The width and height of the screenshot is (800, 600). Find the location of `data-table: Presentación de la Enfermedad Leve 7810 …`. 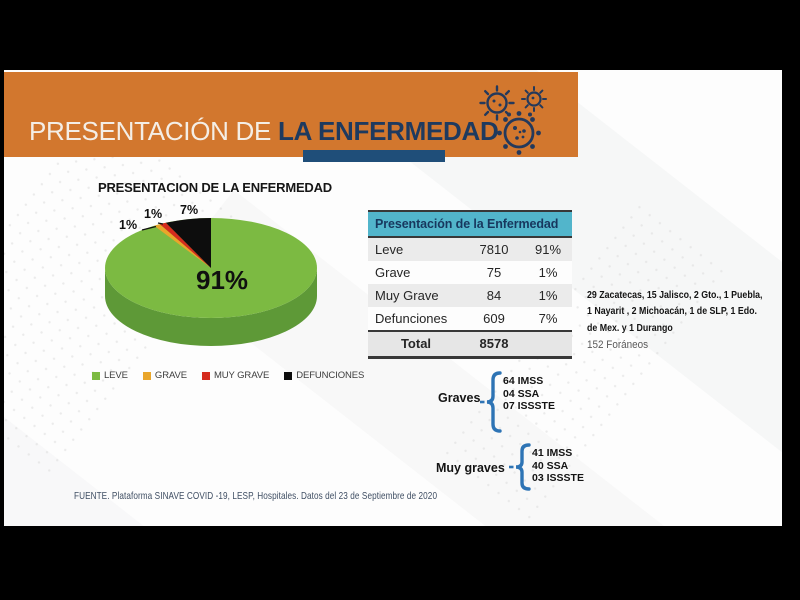

data-table: Presentación de la Enfermedad Leve 7810 … is located at coordinates (470, 284).